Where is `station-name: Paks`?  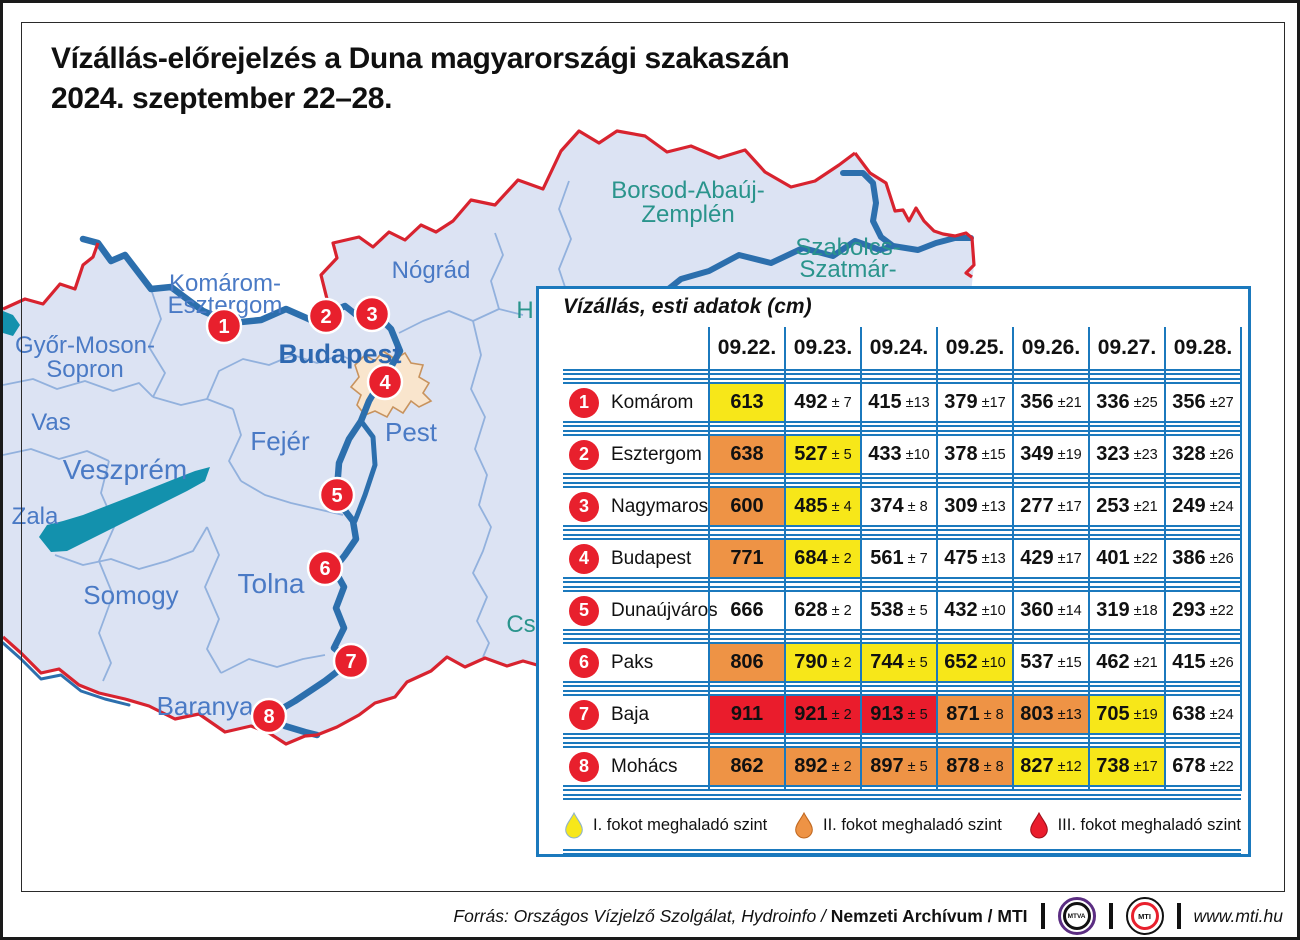 station-name: Paks is located at coordinates (632, 662).